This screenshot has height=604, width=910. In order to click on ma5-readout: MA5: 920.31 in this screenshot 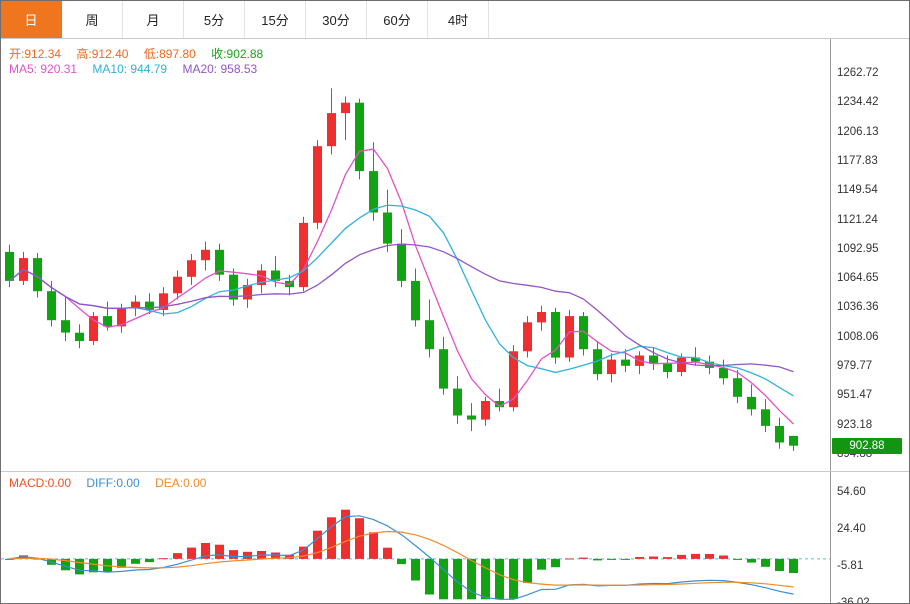, I will do `click(43, 69)`.